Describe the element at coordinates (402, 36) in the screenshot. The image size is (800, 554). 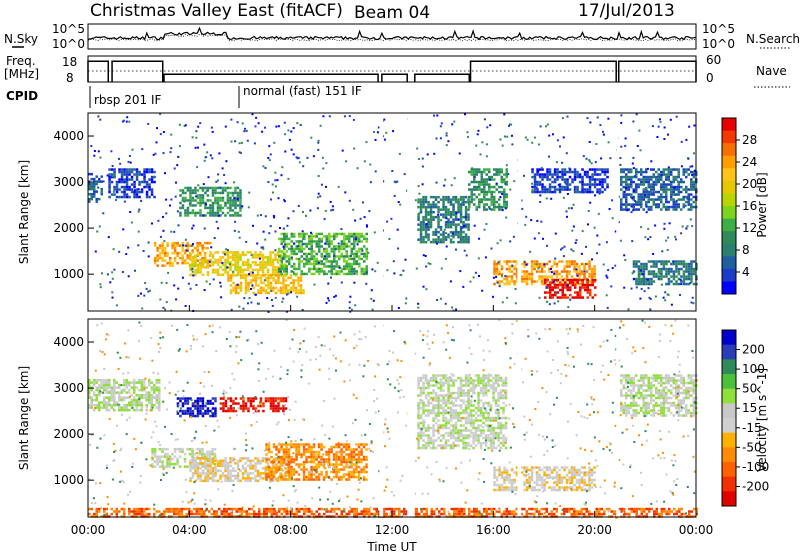
I see `noise-panel: N.Sky 10^5 10^0 10^5 10^0 N.Search` at that location.